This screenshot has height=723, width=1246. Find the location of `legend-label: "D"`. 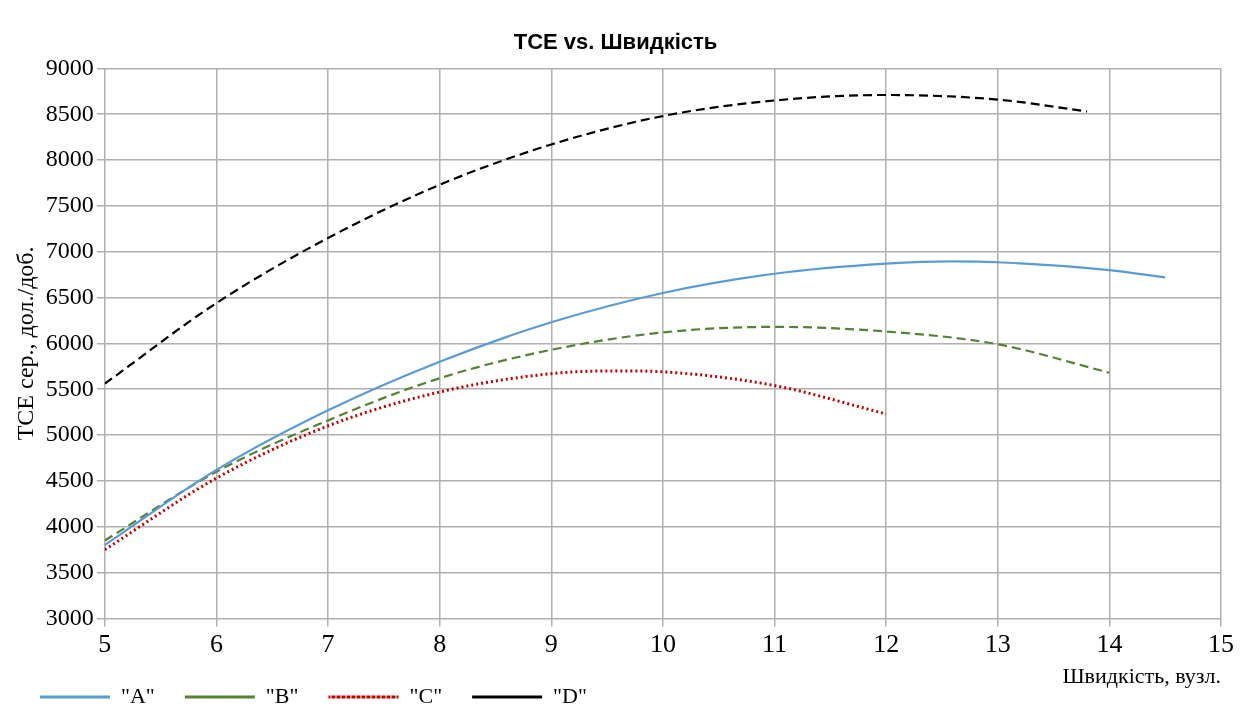

legend-label: "D" is located at coordinates (570, 695).